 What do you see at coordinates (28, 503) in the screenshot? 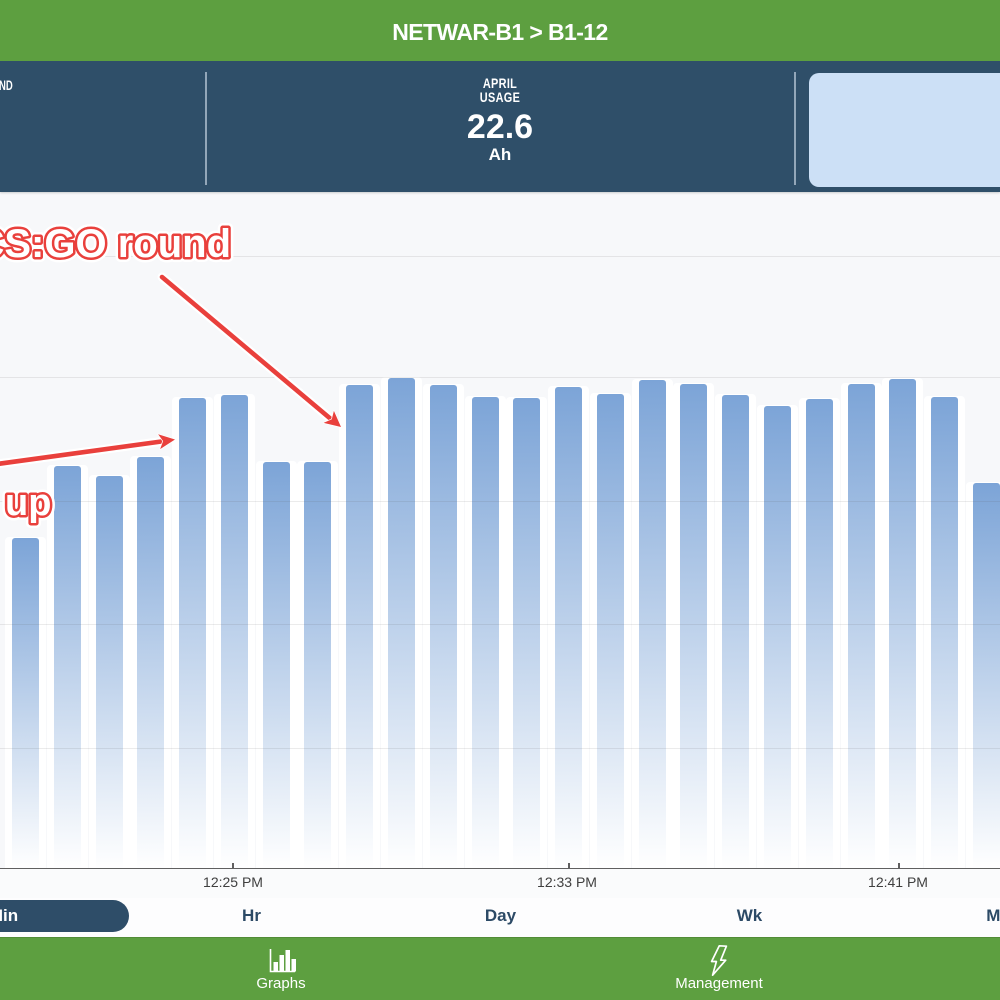
I see `svg-text: up` at bounding box center [28, 503].